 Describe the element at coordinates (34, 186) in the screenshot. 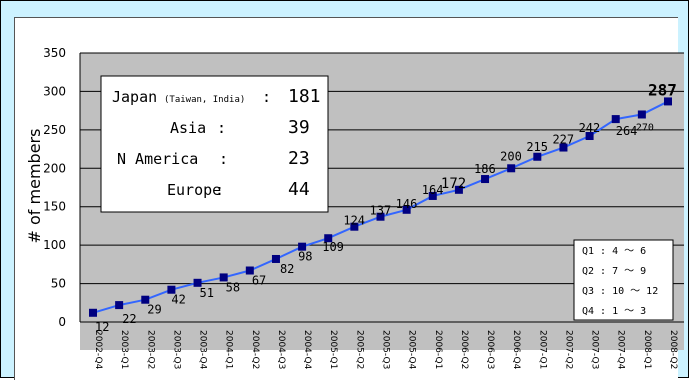

I see `y-axis-title: # of members` at that location.